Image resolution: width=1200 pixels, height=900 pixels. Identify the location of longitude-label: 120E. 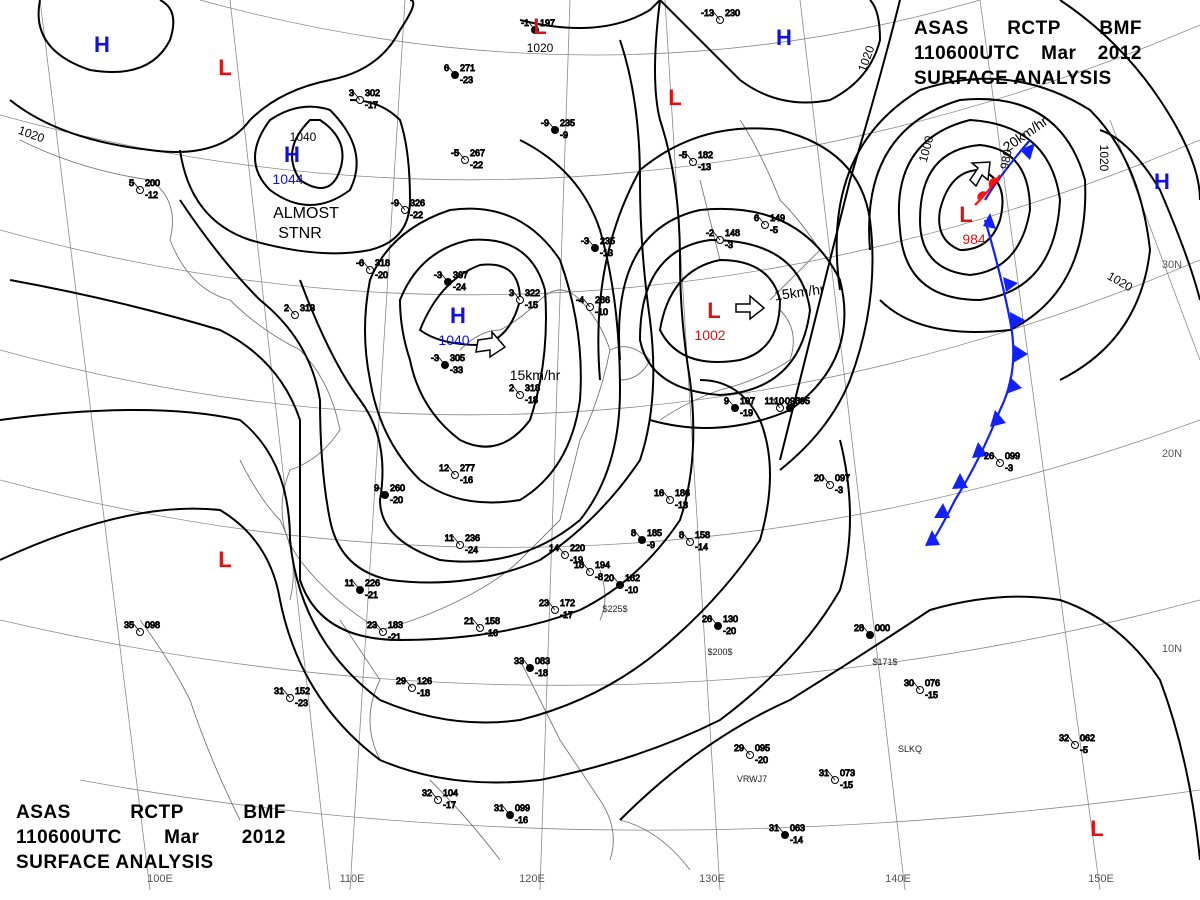
(532, 879).